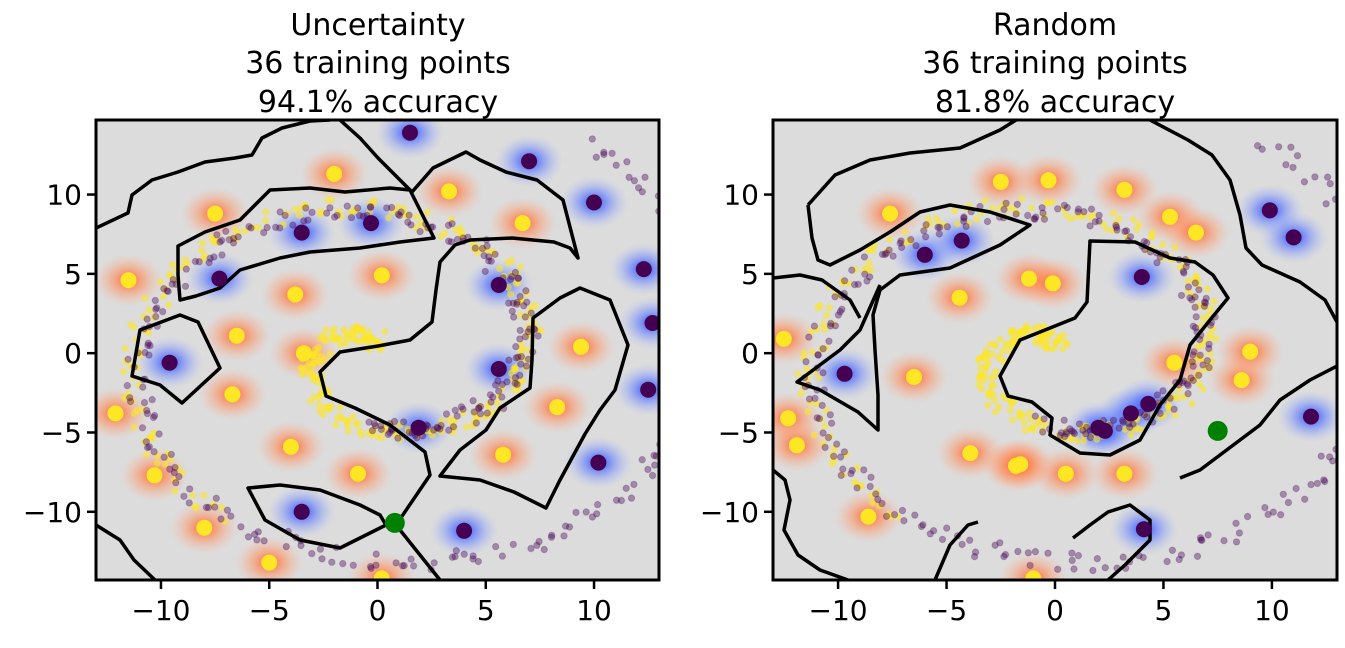 The image size is (1345, 648). Describe the element at coordinates (61, 432) in the screenshot. I see `y-tick-label: −5` at that location.